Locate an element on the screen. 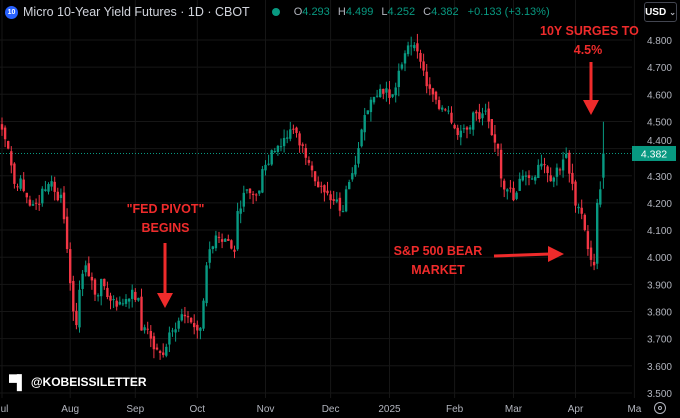 This screenshot has width=680, height=418. currency-label: USD is located at coordinates (656, 12).